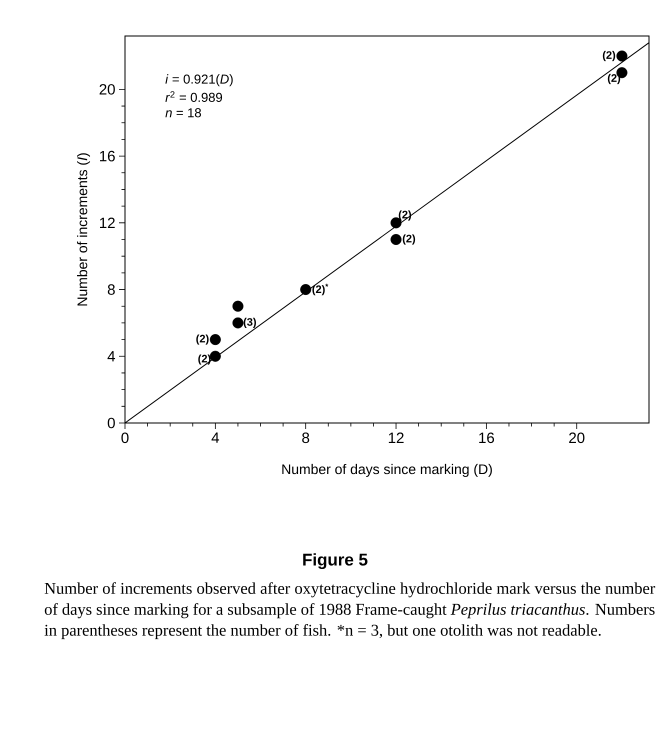 Image resolution: width=671 pixels, height=745 pixels. What do you see at coordinates (111, 289) in the screenshot?
I see `y-tick-label: 8` at bounding box center [111, 289].